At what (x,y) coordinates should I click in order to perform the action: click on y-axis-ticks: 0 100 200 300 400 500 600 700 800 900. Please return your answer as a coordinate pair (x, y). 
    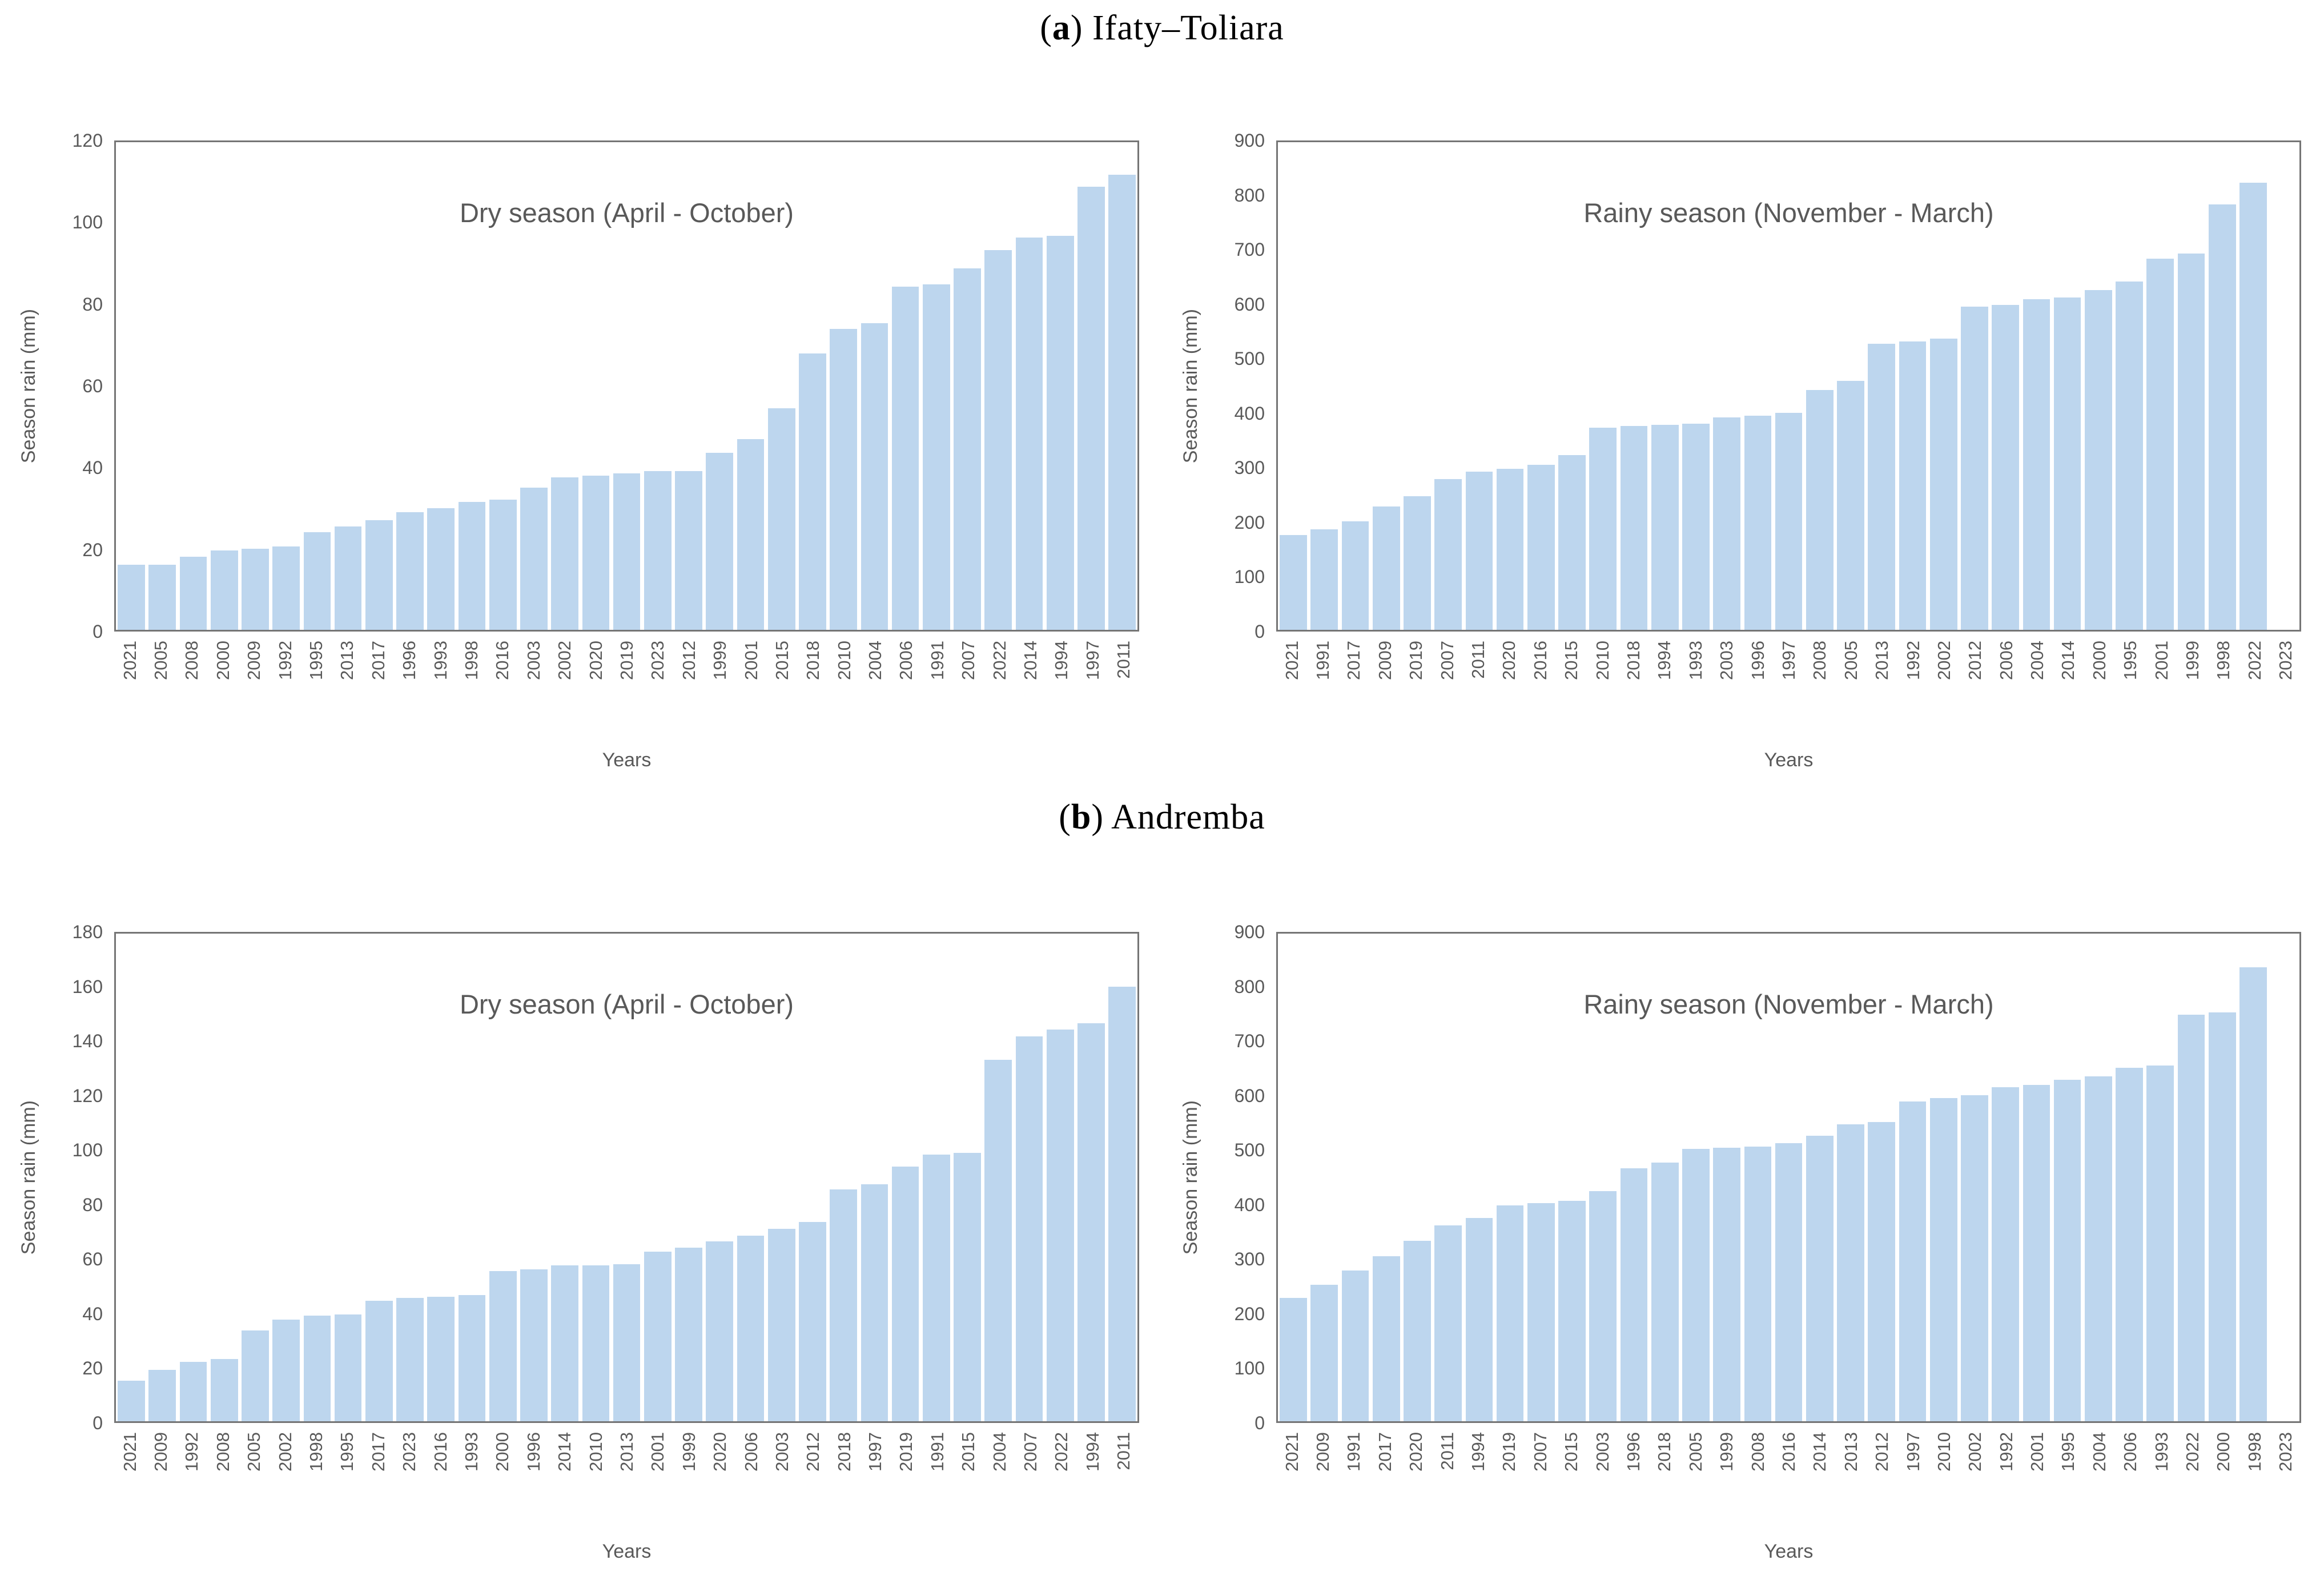
    Looking at the image, I should click on (1242, 386).